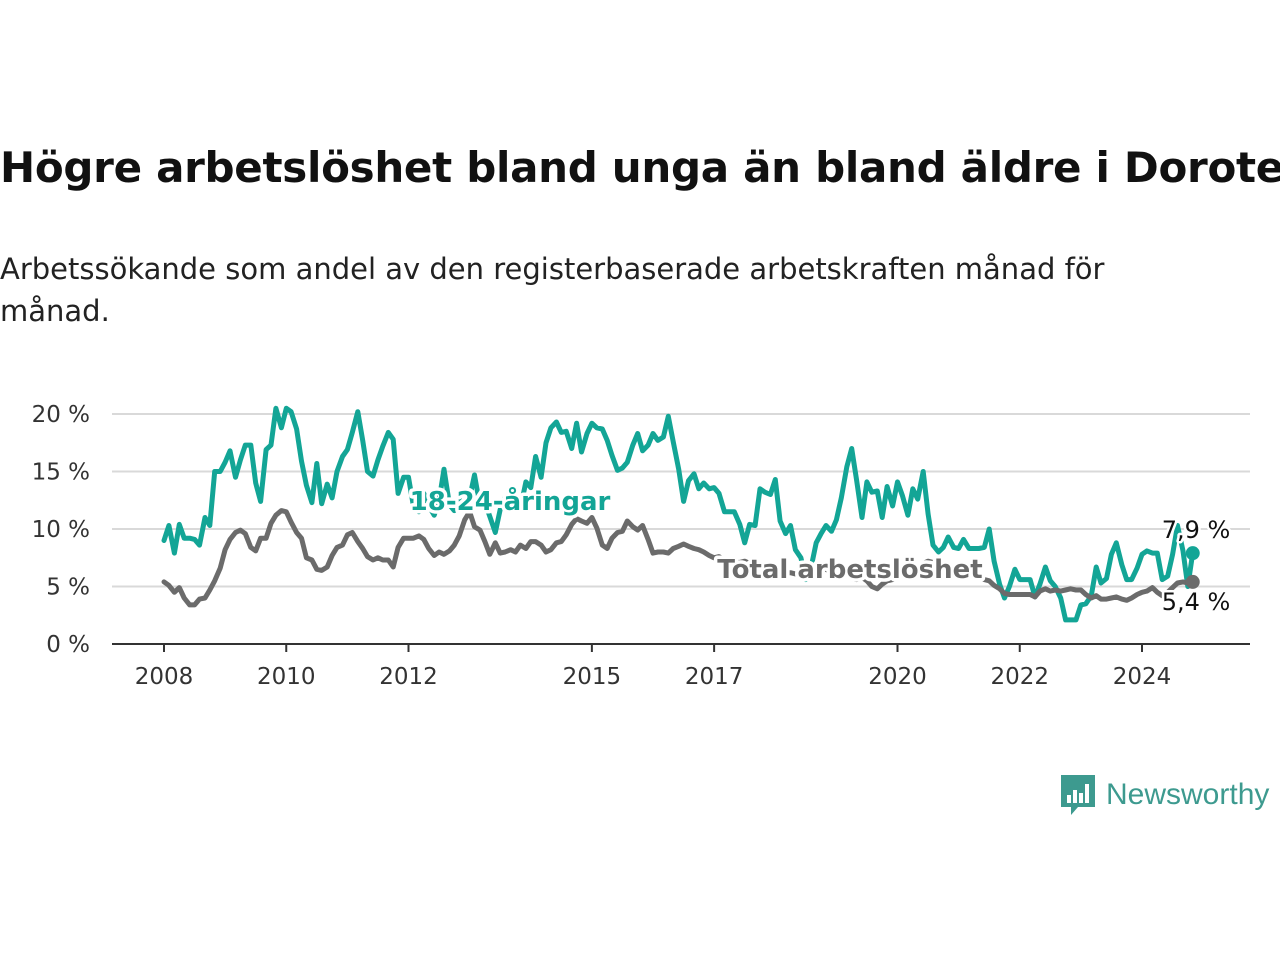 The image size is (1280, 960). What do you see at coordinates (1196, 530) in the screenshot?
I see `end-label-18-24: 7,9 %` at bounding box center [1196, 530].